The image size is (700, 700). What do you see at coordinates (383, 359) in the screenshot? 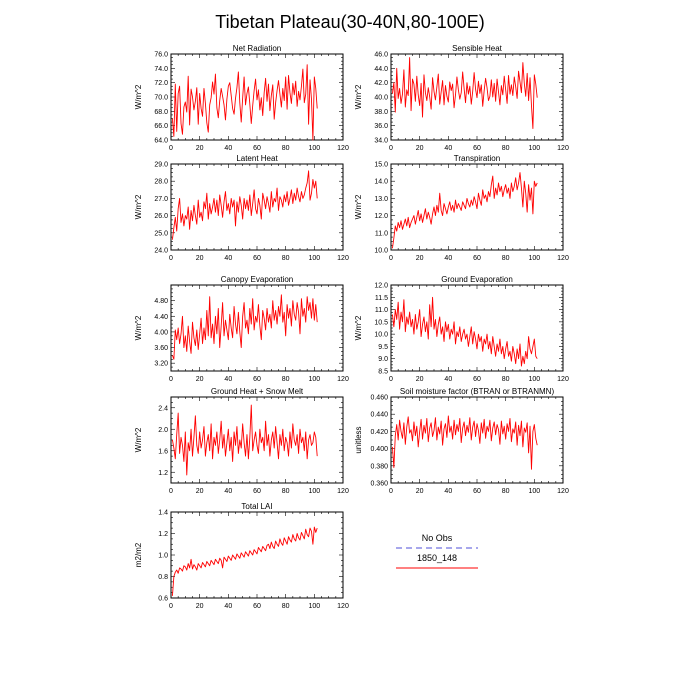
I see `y-tick-label: 9.0` at bounding box center [383, 359].